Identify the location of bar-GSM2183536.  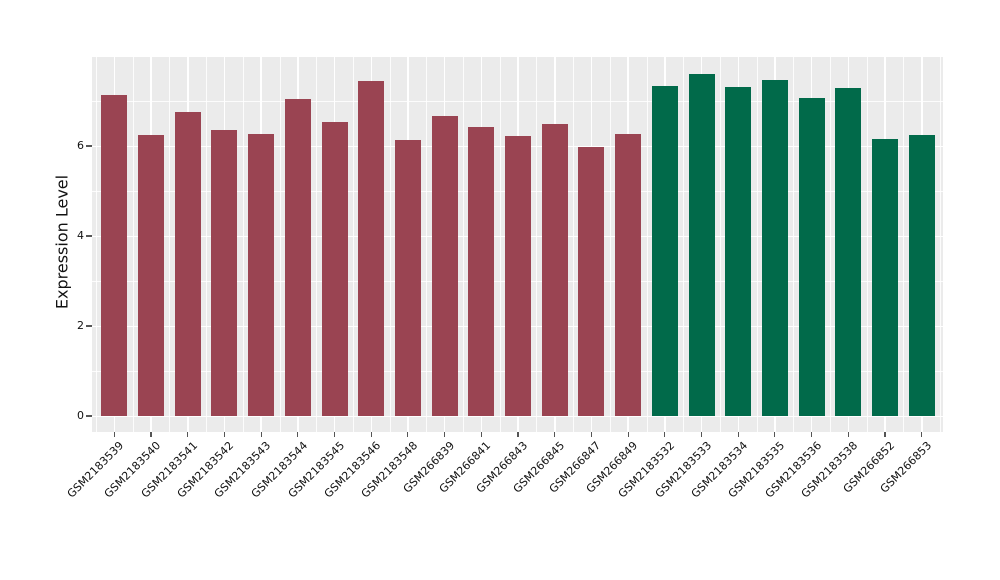
(811, 256).